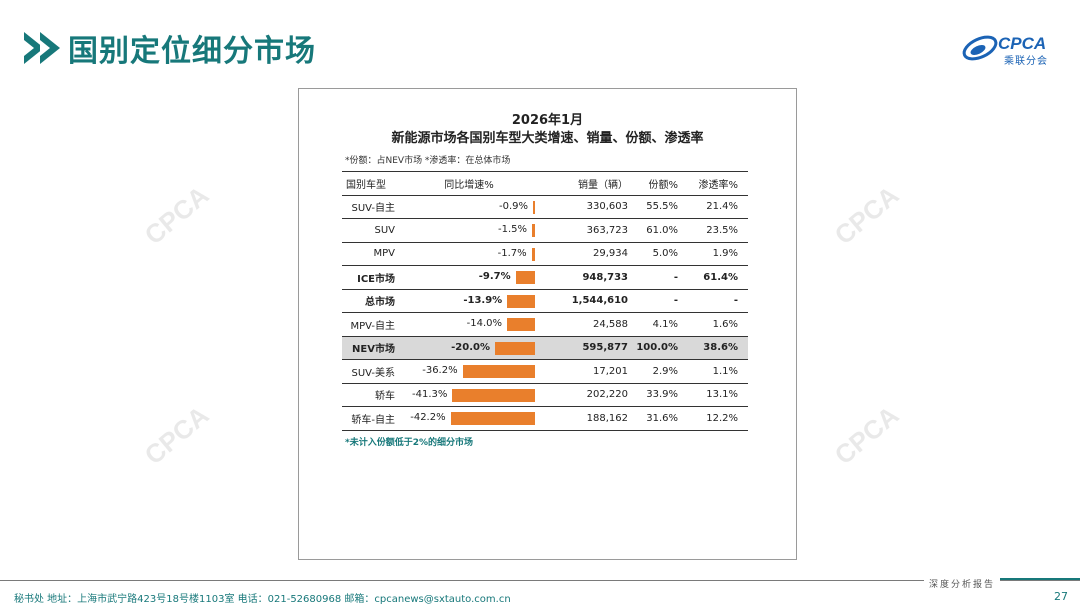 This screenshot has height=608, width=1080. What do you see at coordinates (962, 583) in the screenshot?
I see `footer-tagline: 深度分析报告` at bounding box center [962, 583].